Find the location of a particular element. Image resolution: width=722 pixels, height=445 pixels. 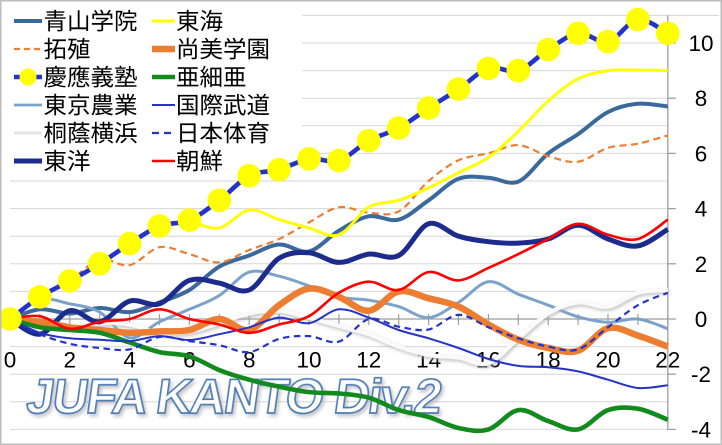

svg-text: -2 is located at coordinates (701, 374).